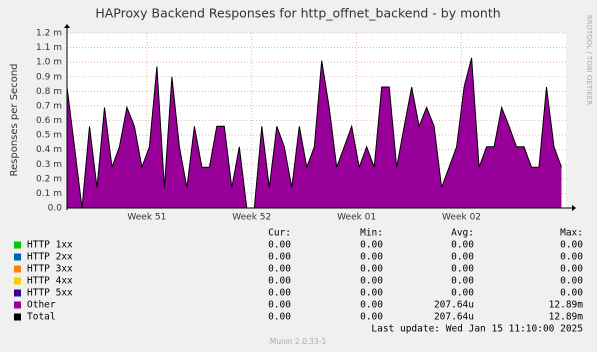 The height and width of the screenshot is (352, 597). What do you see at coordinates (462, 233) in the screenshot?
I see `legend-header: Avg:` at bounding box center [462, 233].